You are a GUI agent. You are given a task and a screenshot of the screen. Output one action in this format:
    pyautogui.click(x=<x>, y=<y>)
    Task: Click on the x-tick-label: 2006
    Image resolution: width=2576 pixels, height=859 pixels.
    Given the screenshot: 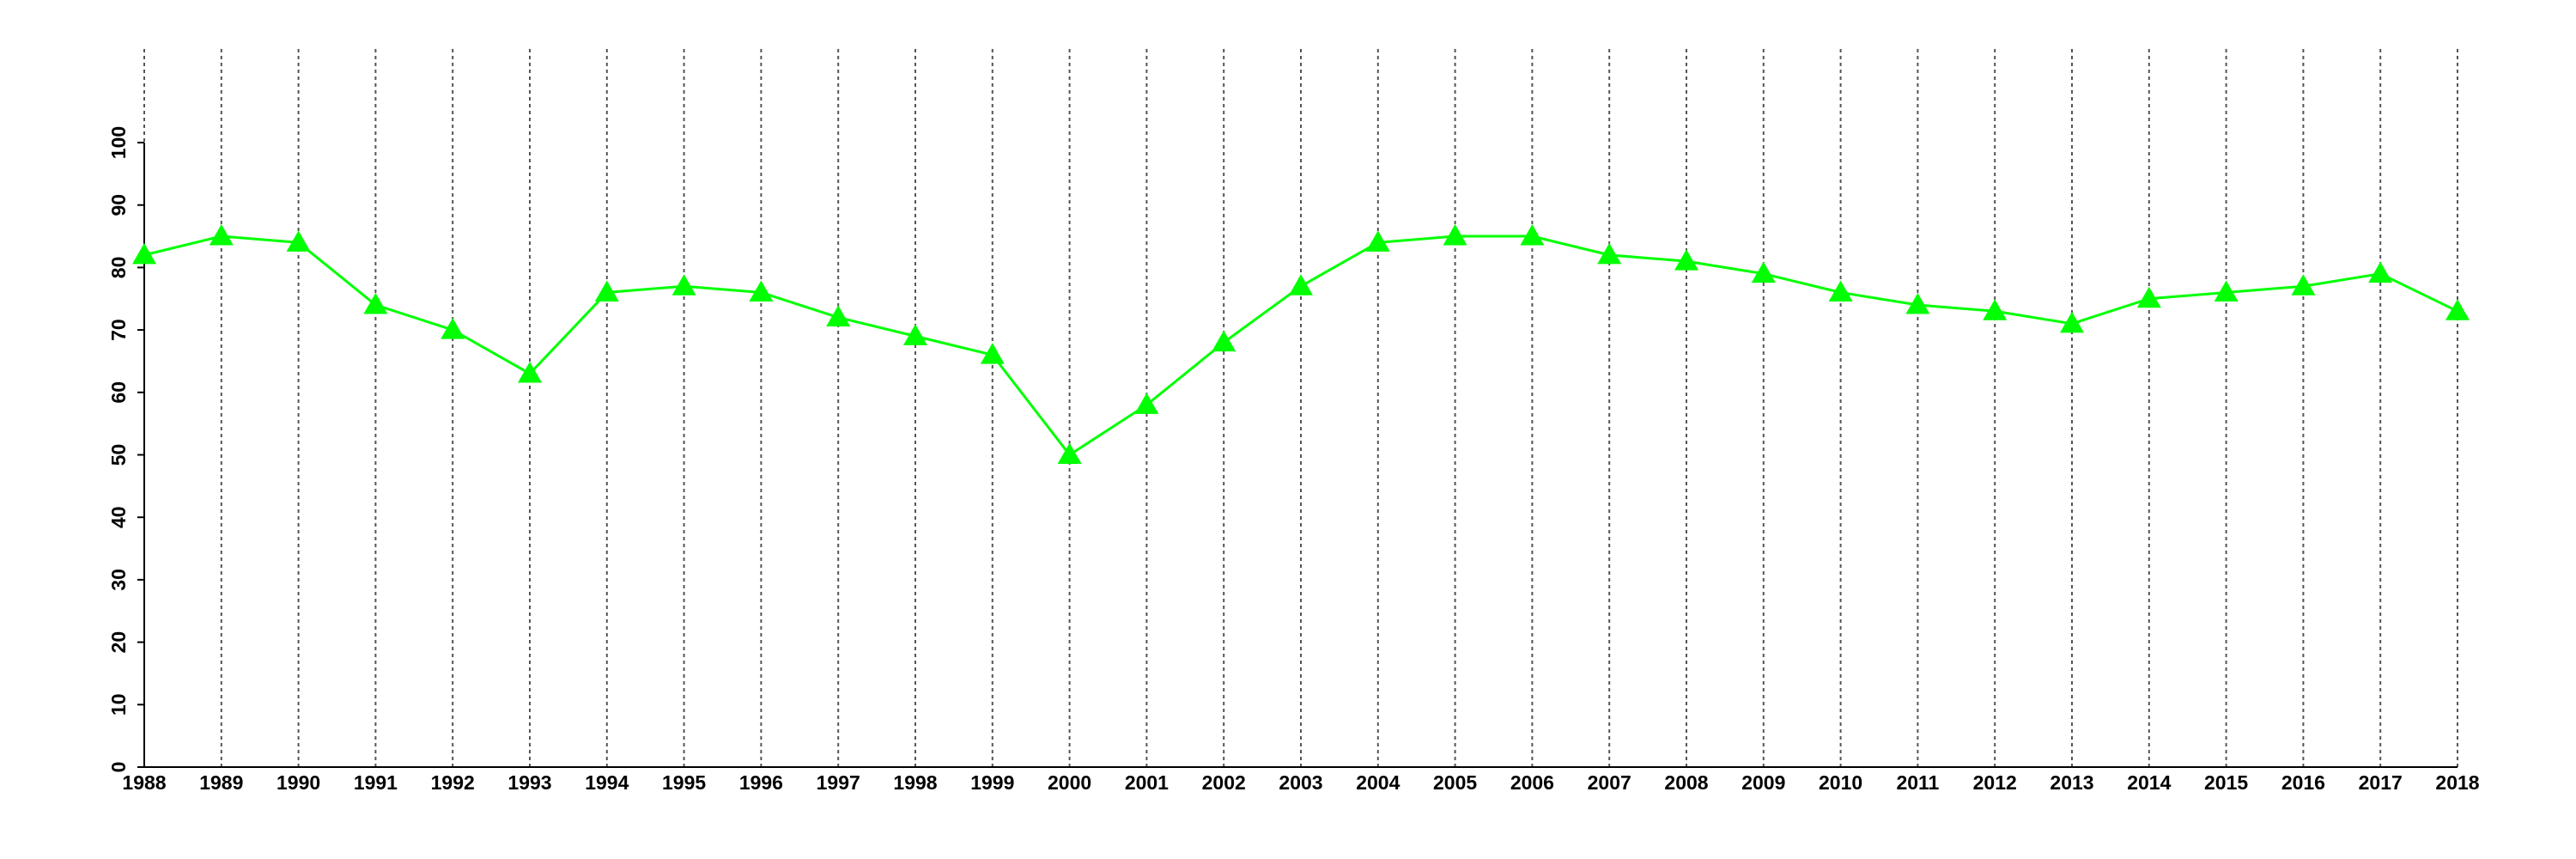 What is the action you would take?
    pyautogui.click(x=1532, y=783)
    